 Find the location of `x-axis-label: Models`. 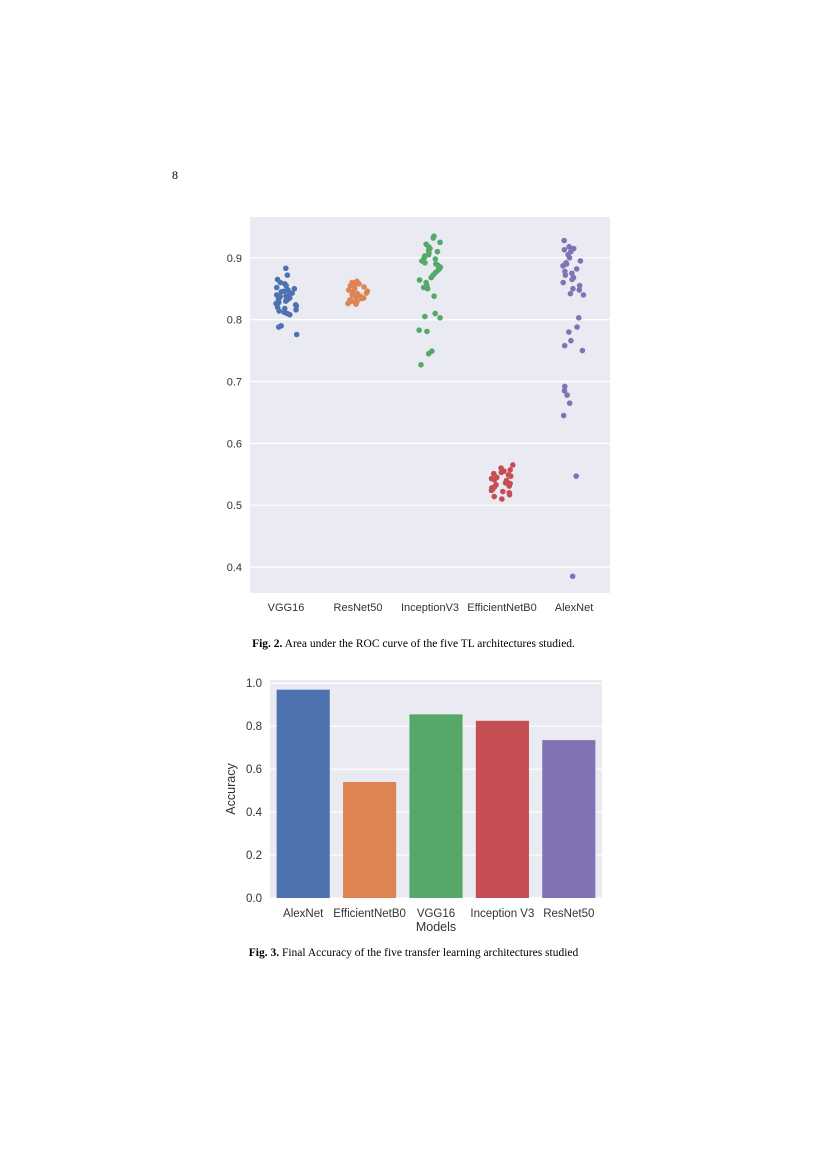

x-axis-label: Models is located at coordinates (436, 927).